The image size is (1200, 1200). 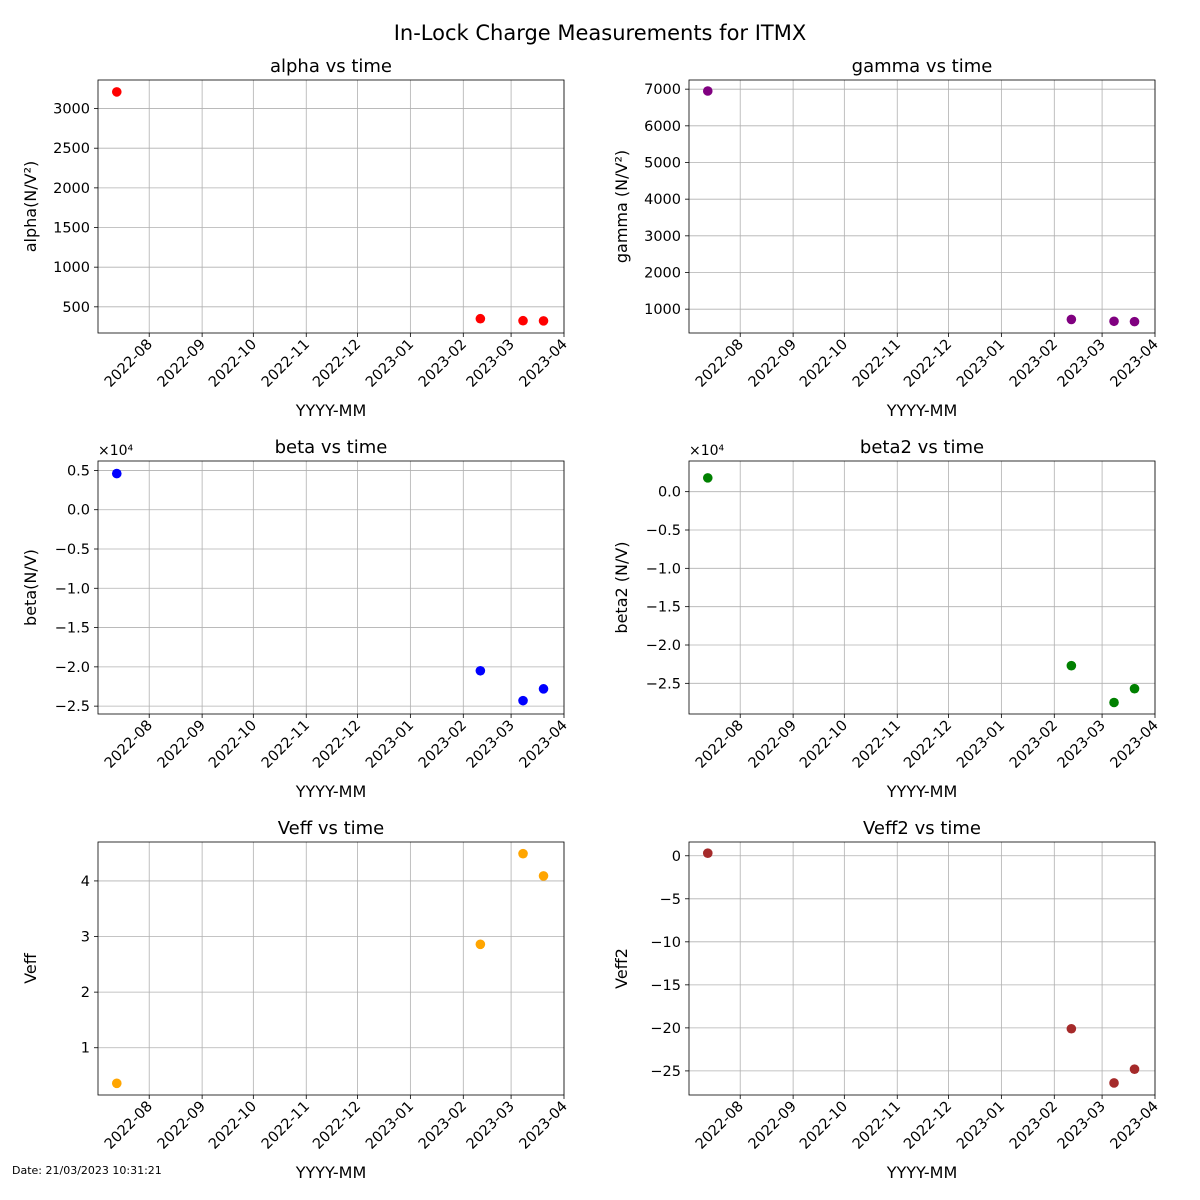 I want to click on y-axis-label: Veff, so click(x=30, y=968).